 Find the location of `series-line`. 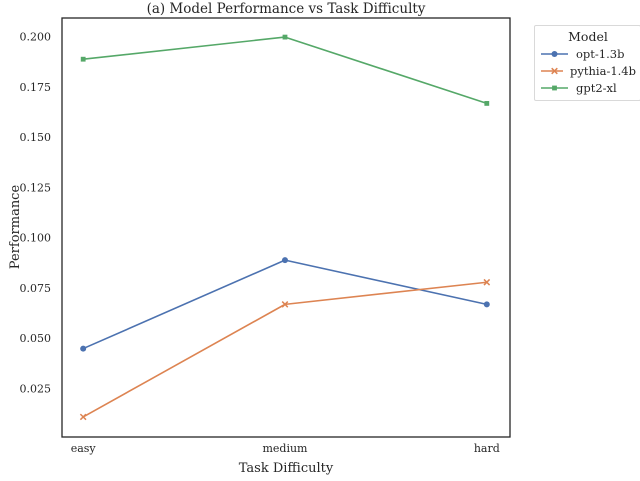

series-line is located at coordinates (285, 70).